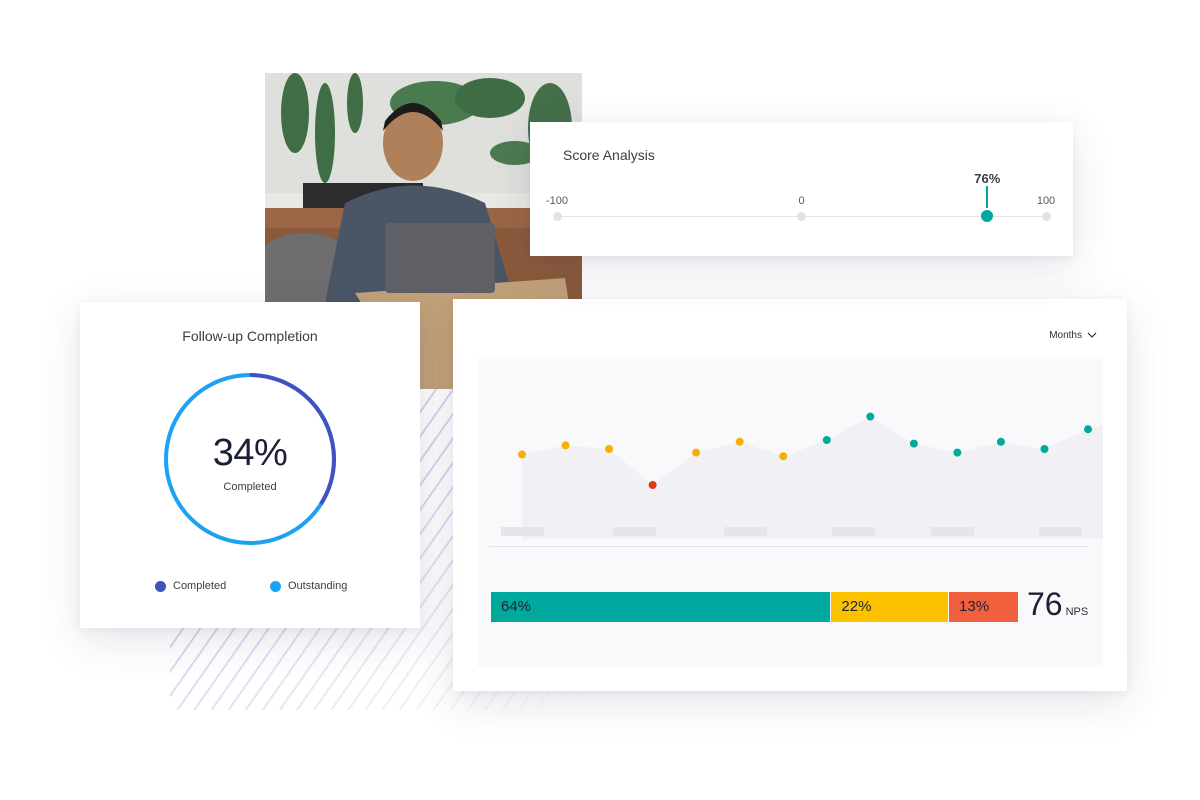 The width and height of the screenshot is (1200, 800). I want to click on score-marker-stem, so click(987, 197).